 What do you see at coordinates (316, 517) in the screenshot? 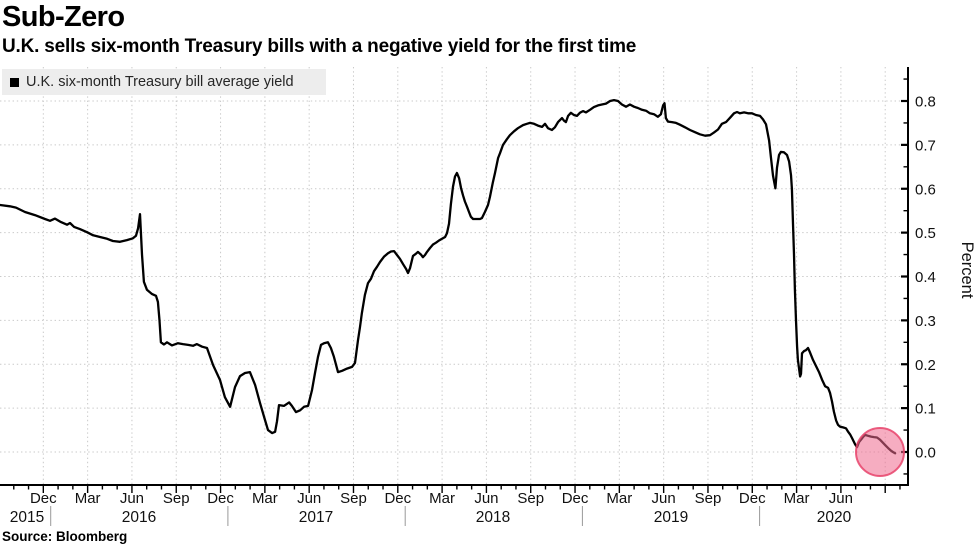
I see `x-year-label: 2017` at bounding box center [316, 517].